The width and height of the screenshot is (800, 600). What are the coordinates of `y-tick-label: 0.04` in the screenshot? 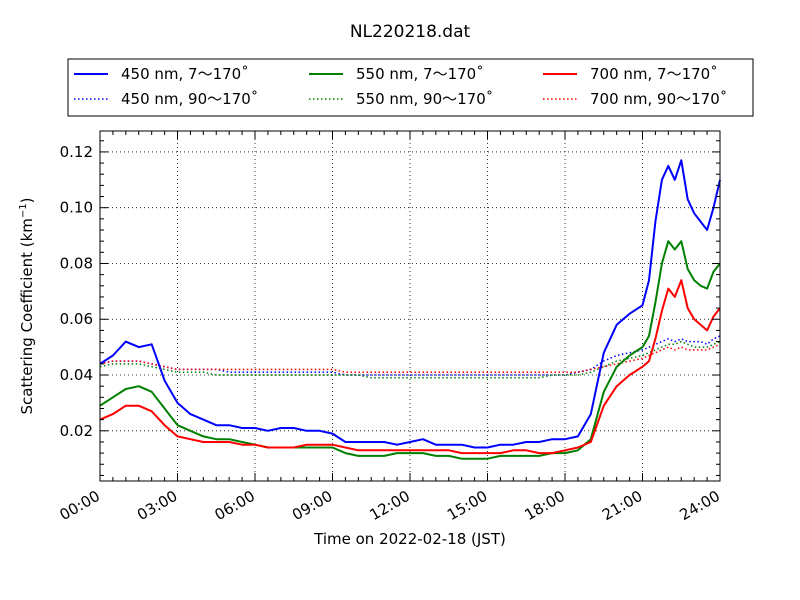 It's located at (76, 375).